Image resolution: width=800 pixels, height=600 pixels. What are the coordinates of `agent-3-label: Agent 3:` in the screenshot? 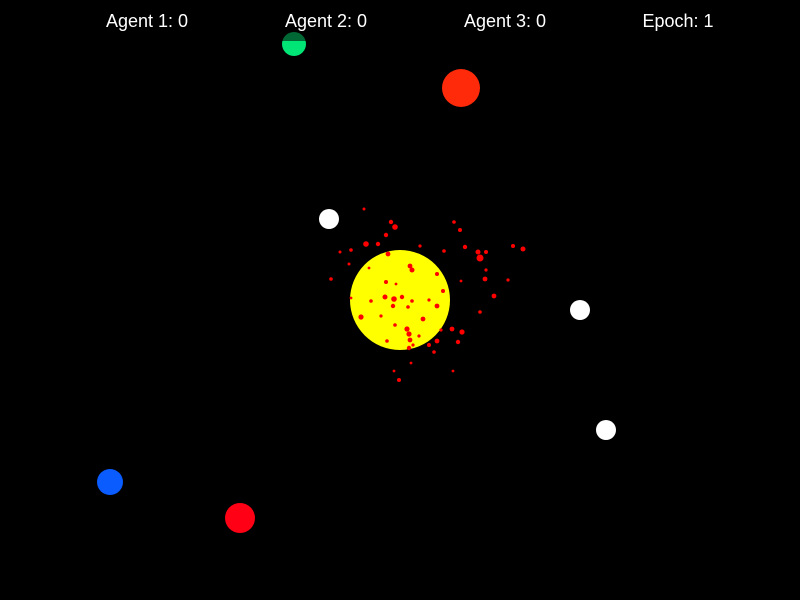 It's located at (497, 21).